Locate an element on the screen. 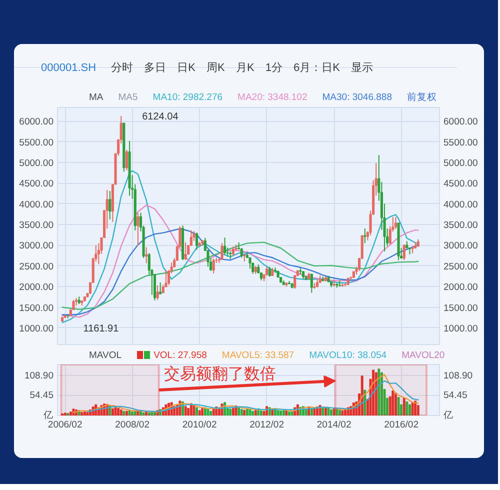  text: MAVOL10: 38.054 is located at coordinates (348, 355).